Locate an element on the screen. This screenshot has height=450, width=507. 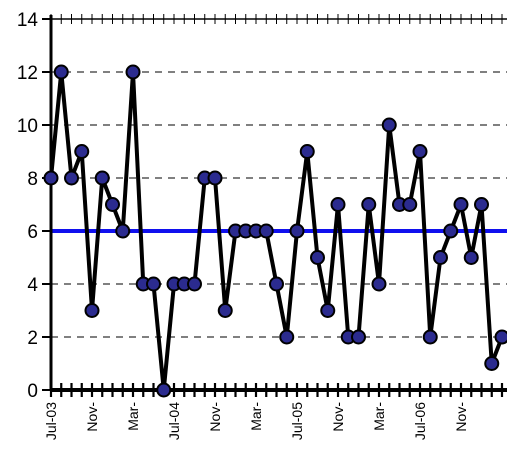
y-tick-label: 4 is located at coordinates (32, 285).